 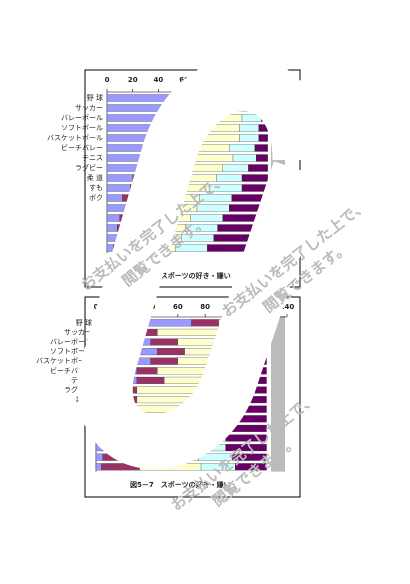 I want to click on depth-shadow, so click(x=278, y=394).